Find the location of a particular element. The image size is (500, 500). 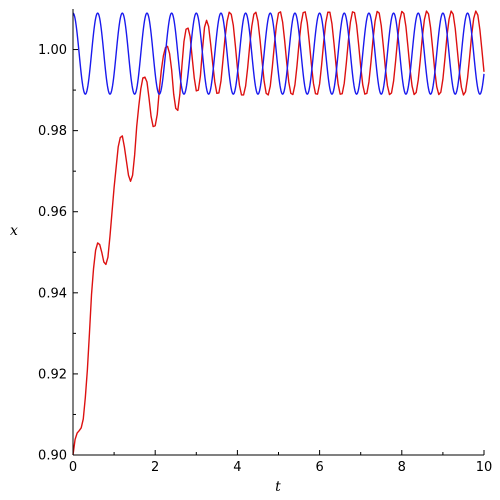

y-axis-label: x is located at coordinates (14, 231).